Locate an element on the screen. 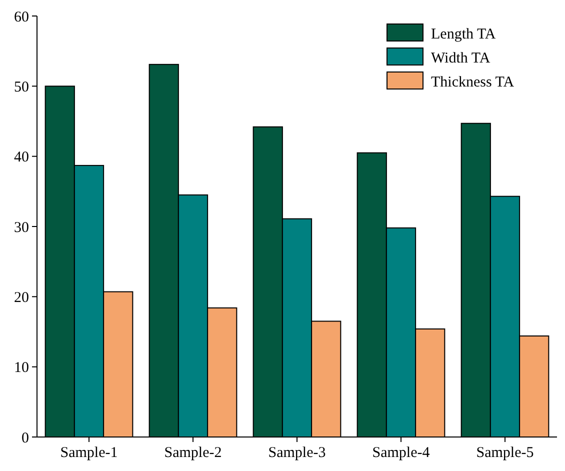 This screenshot has height=471, width=565. legend-label: Length TA is located at coordinates (463, 34).